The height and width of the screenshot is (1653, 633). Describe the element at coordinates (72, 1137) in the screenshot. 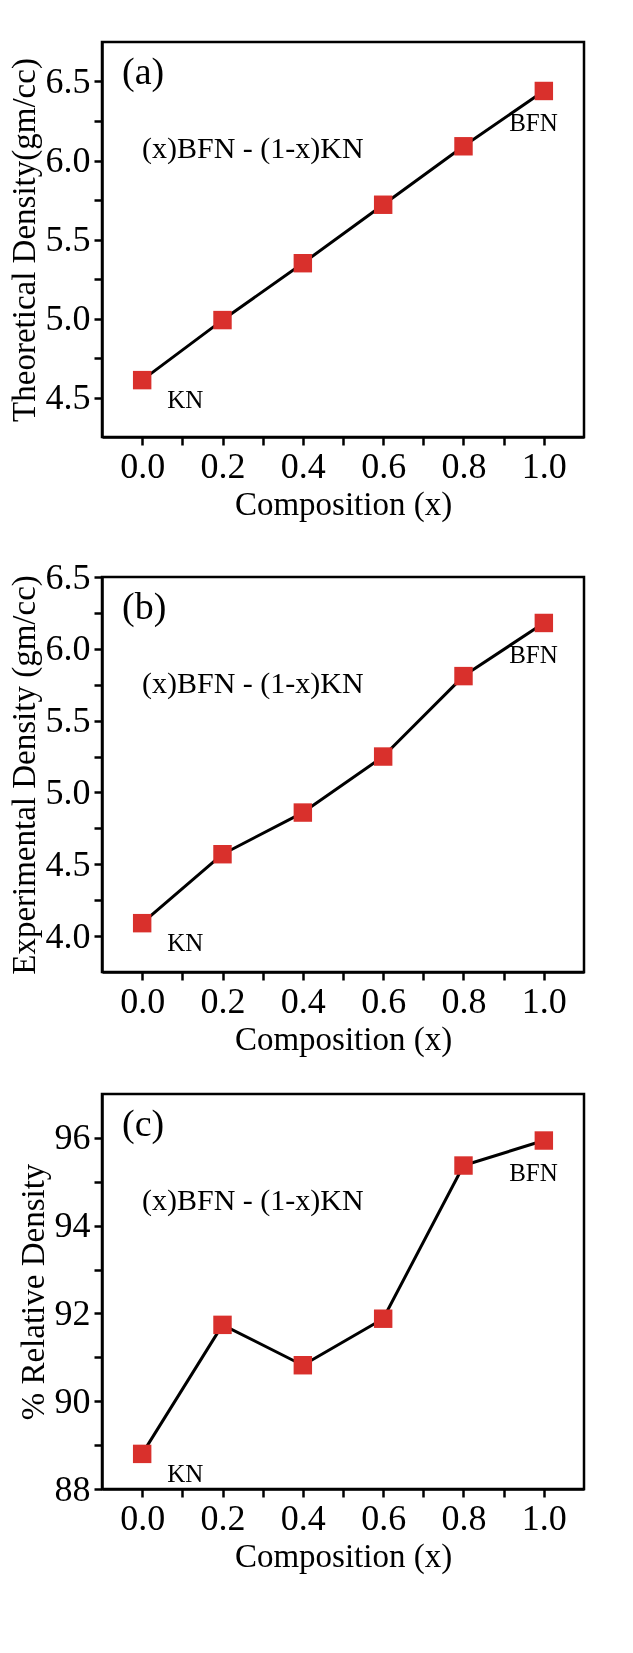

I see `y-tick-label: 96` at that location.